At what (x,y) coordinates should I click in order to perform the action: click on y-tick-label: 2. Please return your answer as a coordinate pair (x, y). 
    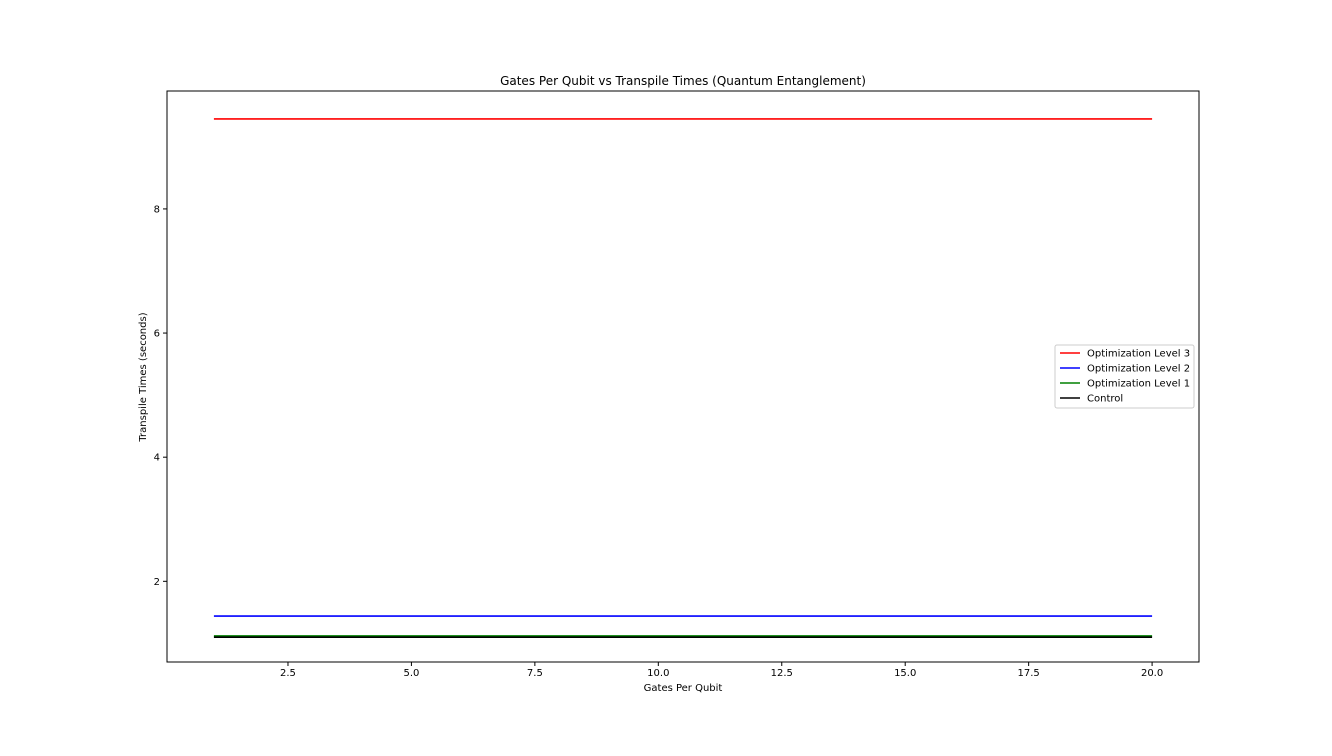
    Looking at the image, I should click on (157, 582).